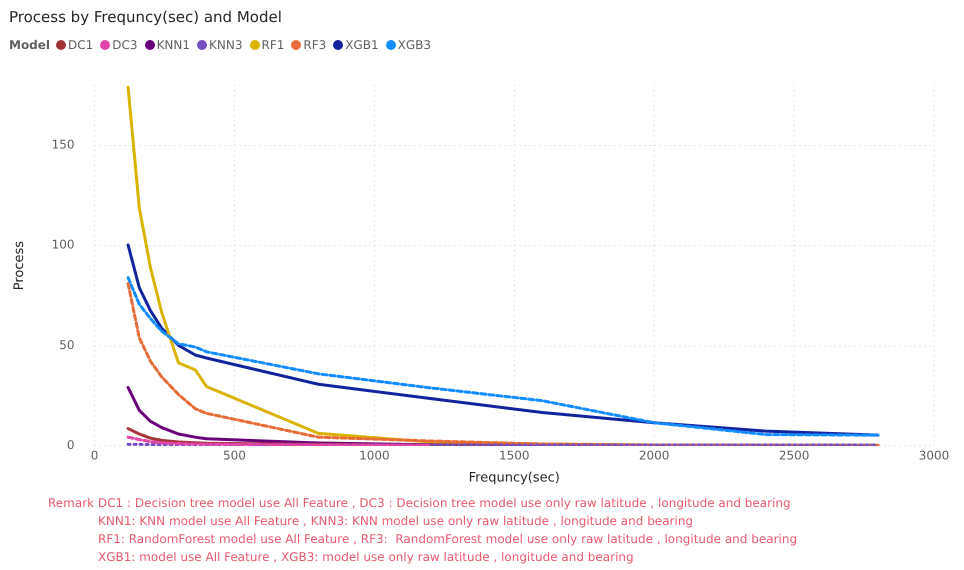 The height and width of the screenshot is (570, 964). What do you see at coordinates (273, 45) in the screenshot?
I see `legend-label: RF1` at bounding box center [273, 45].